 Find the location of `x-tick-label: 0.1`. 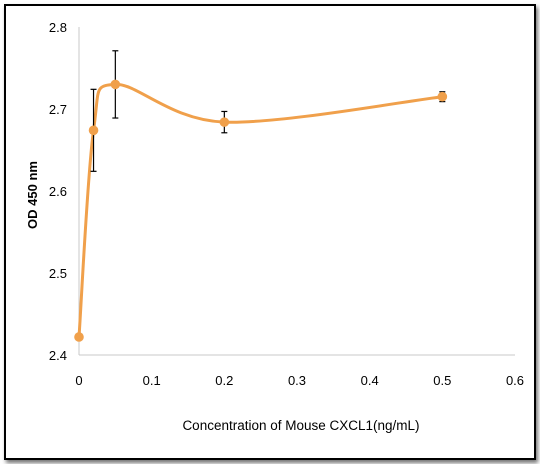

x-tick-label: 0.1 is located at coordinates (152, 380).